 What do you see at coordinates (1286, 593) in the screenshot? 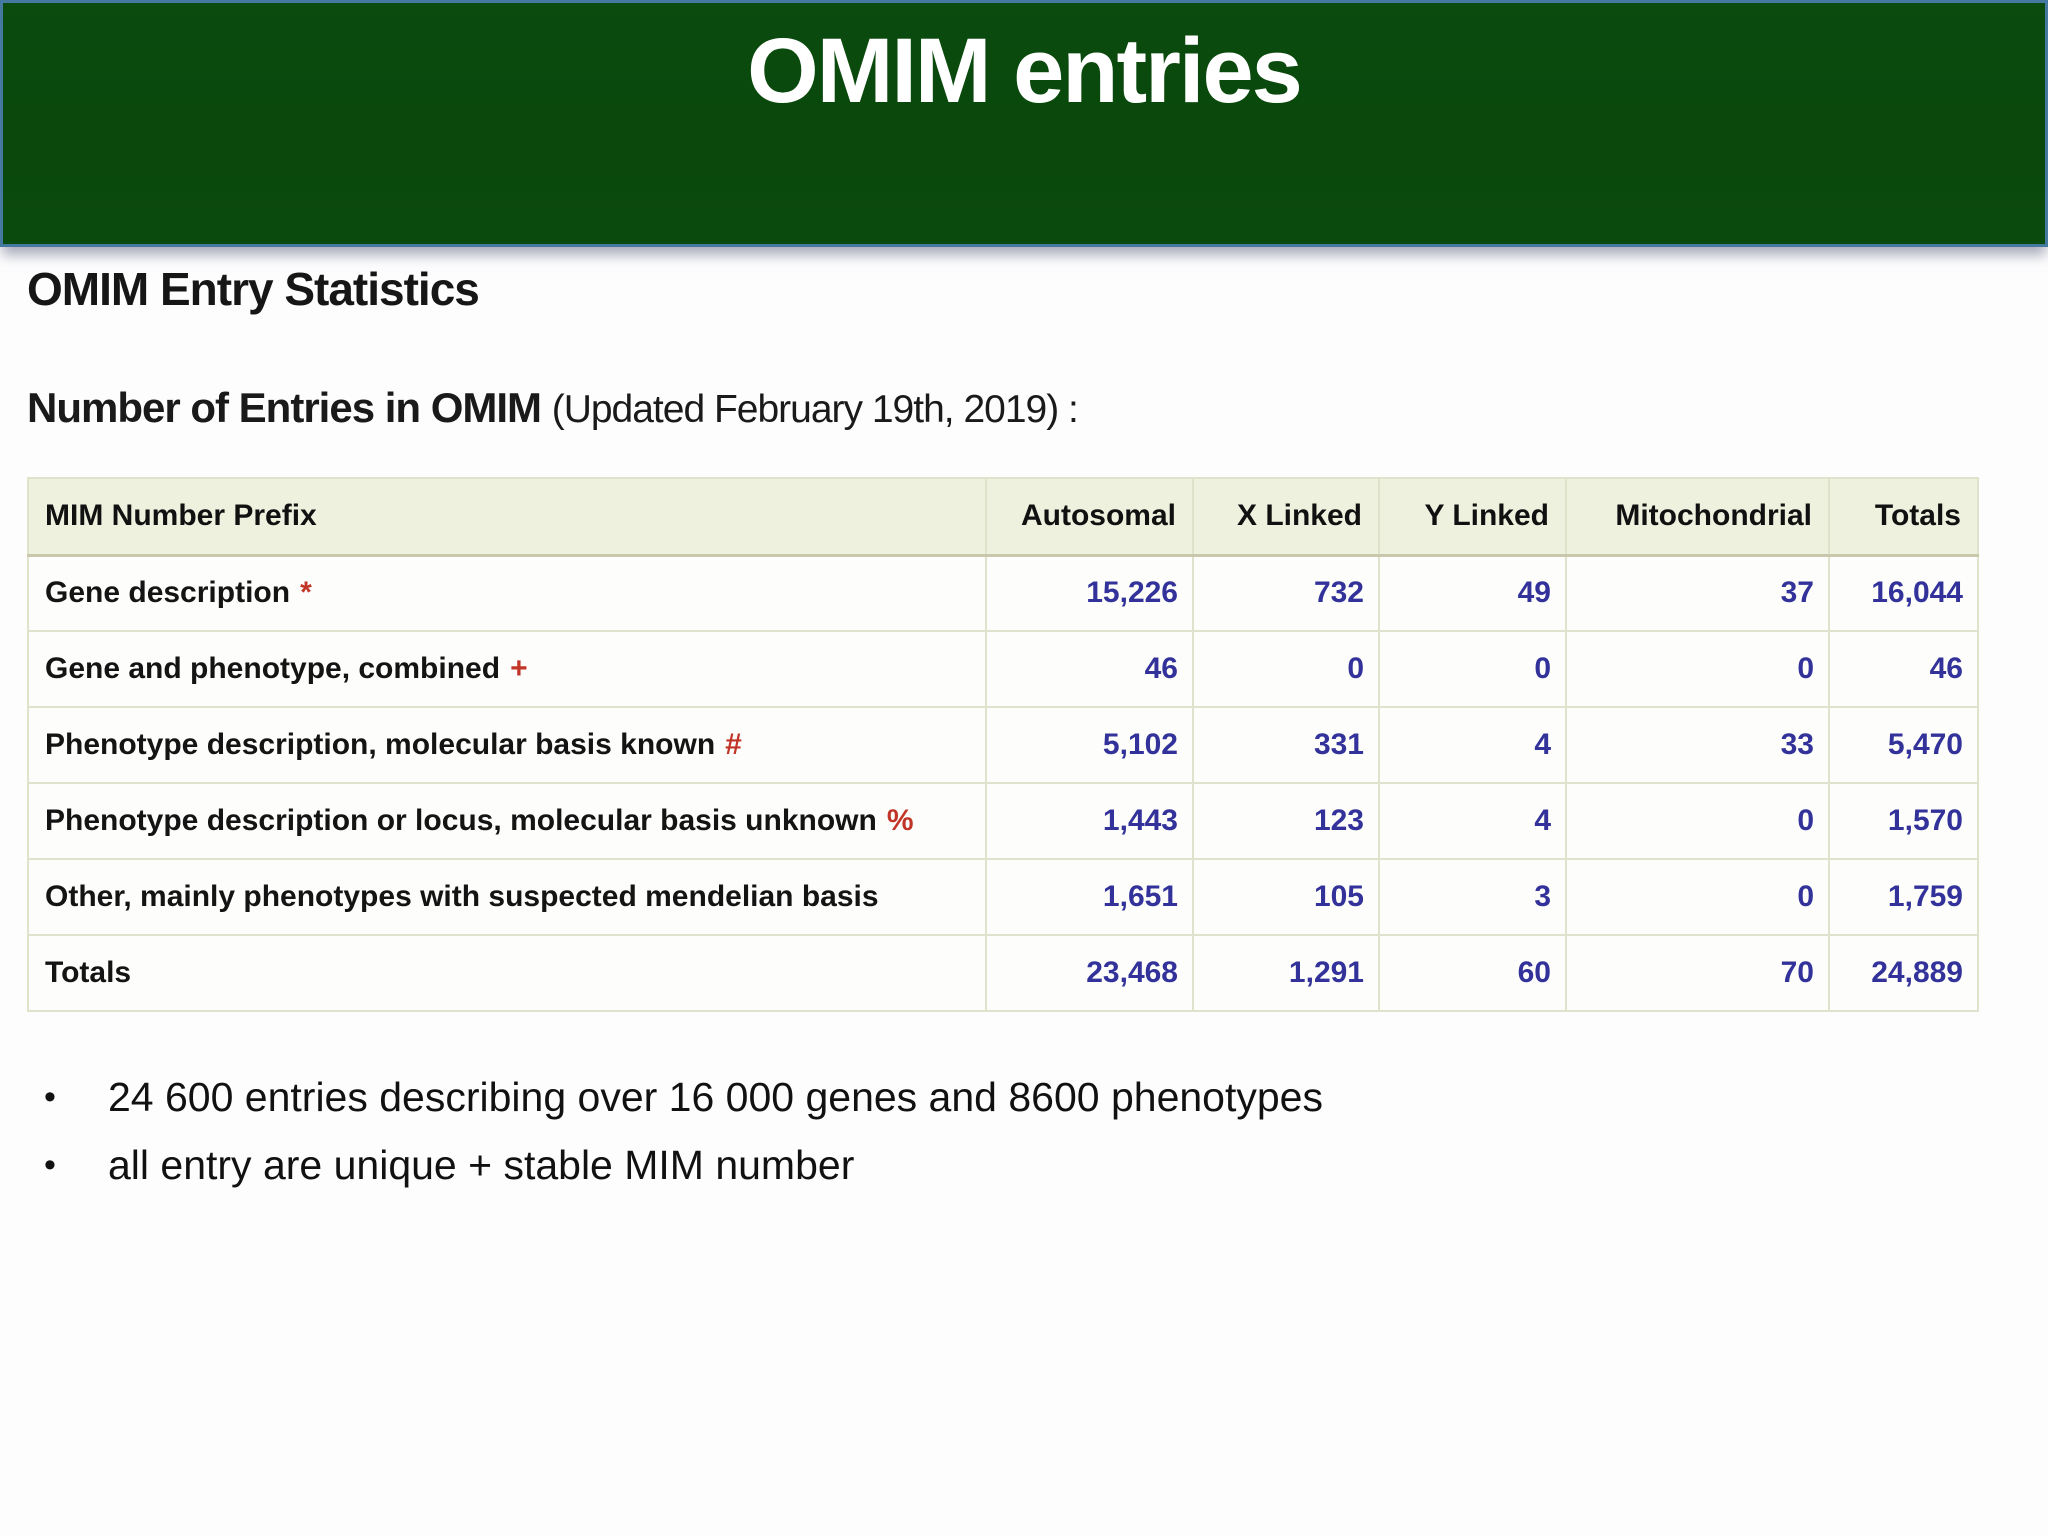
I see `cell-value: 732` at bounding box center [1286, 593].